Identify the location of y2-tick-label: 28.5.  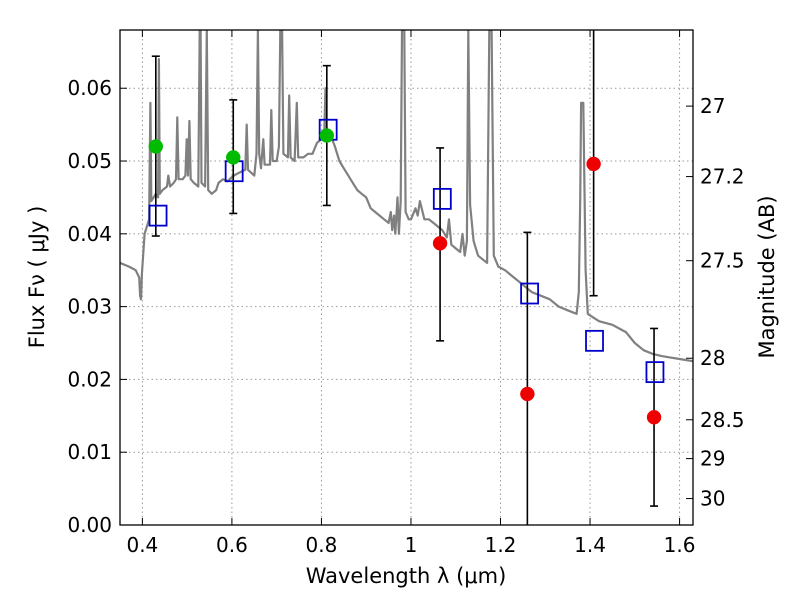
(722, 420).